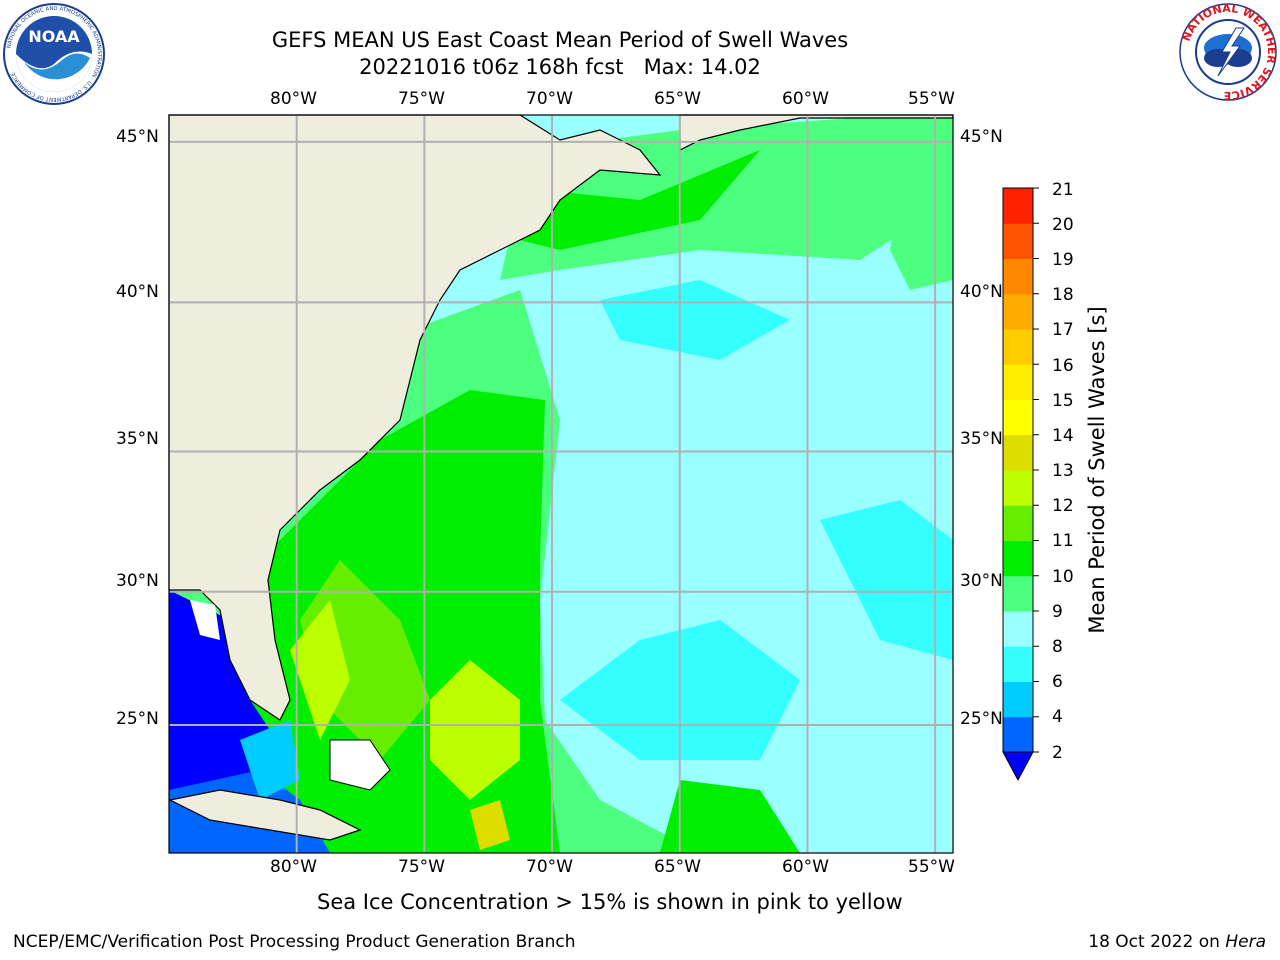 The width and height of the screenshot is (1280, 960). Describe the element at coordinates (677, 99) in the screenshot. I see `lon-label-top: 65°W` at that location.